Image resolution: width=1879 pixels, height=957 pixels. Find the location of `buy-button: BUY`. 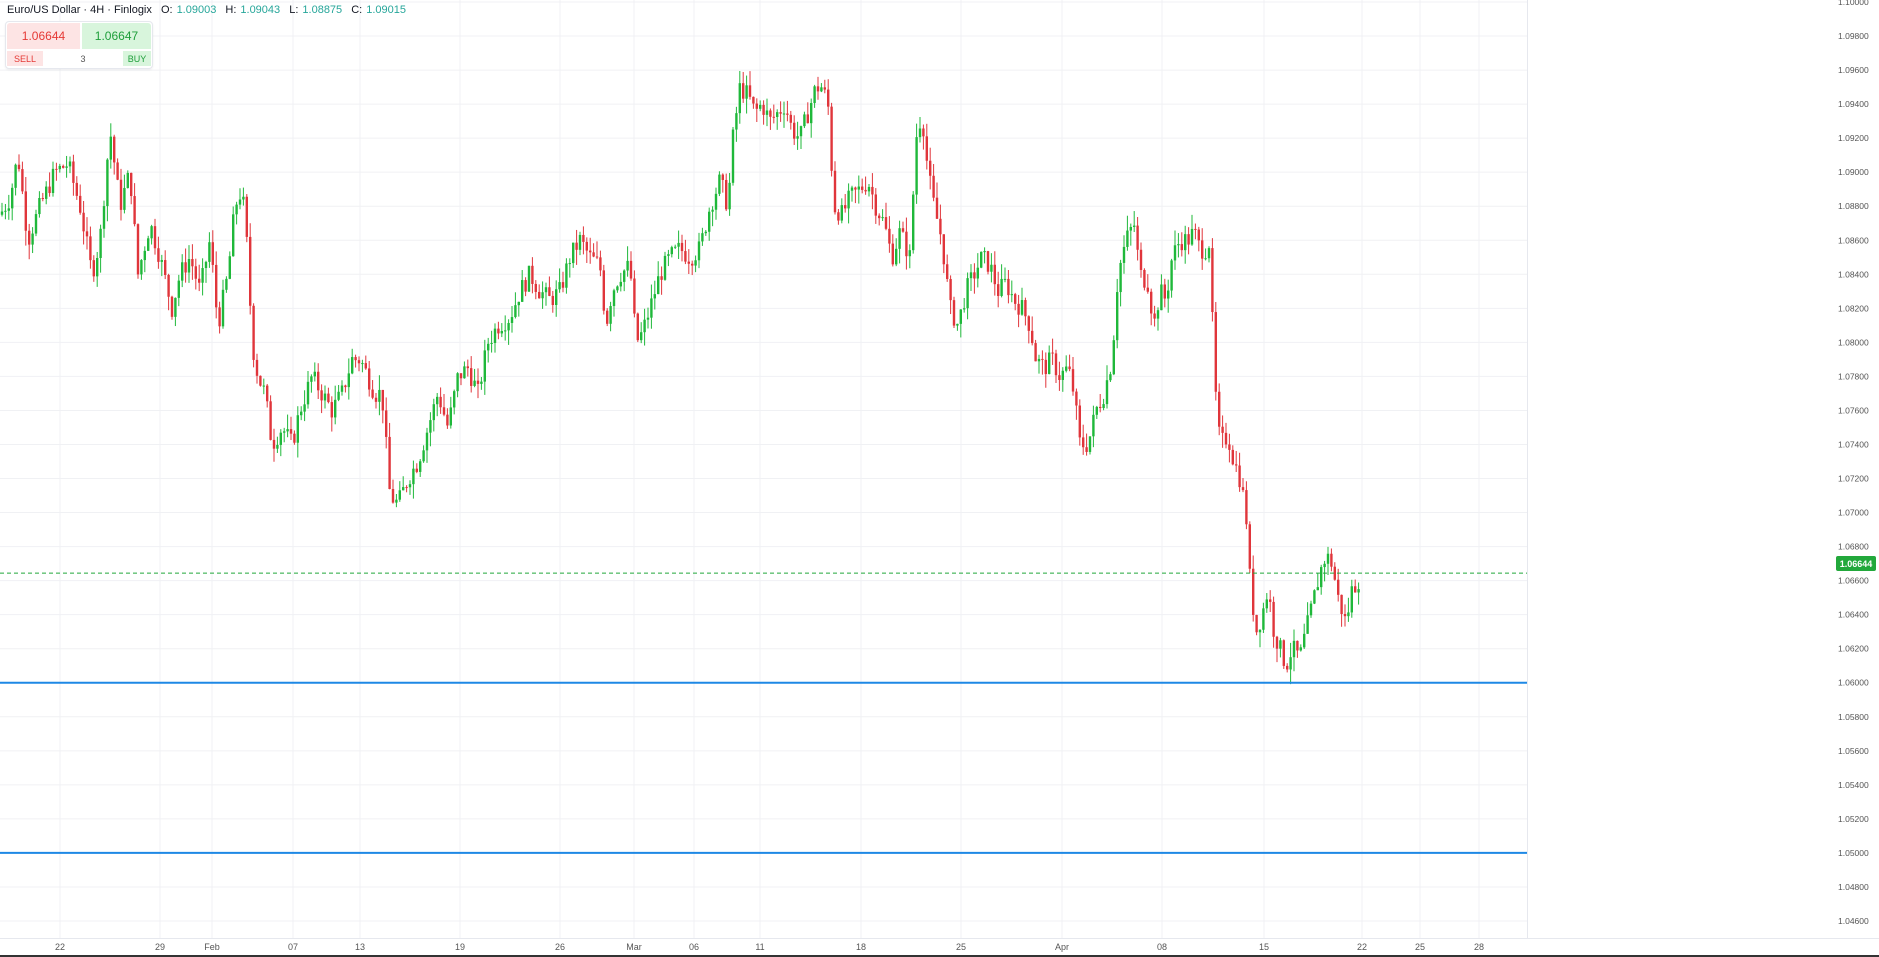

buy-button: BUY is located at coordinates (137, 58).